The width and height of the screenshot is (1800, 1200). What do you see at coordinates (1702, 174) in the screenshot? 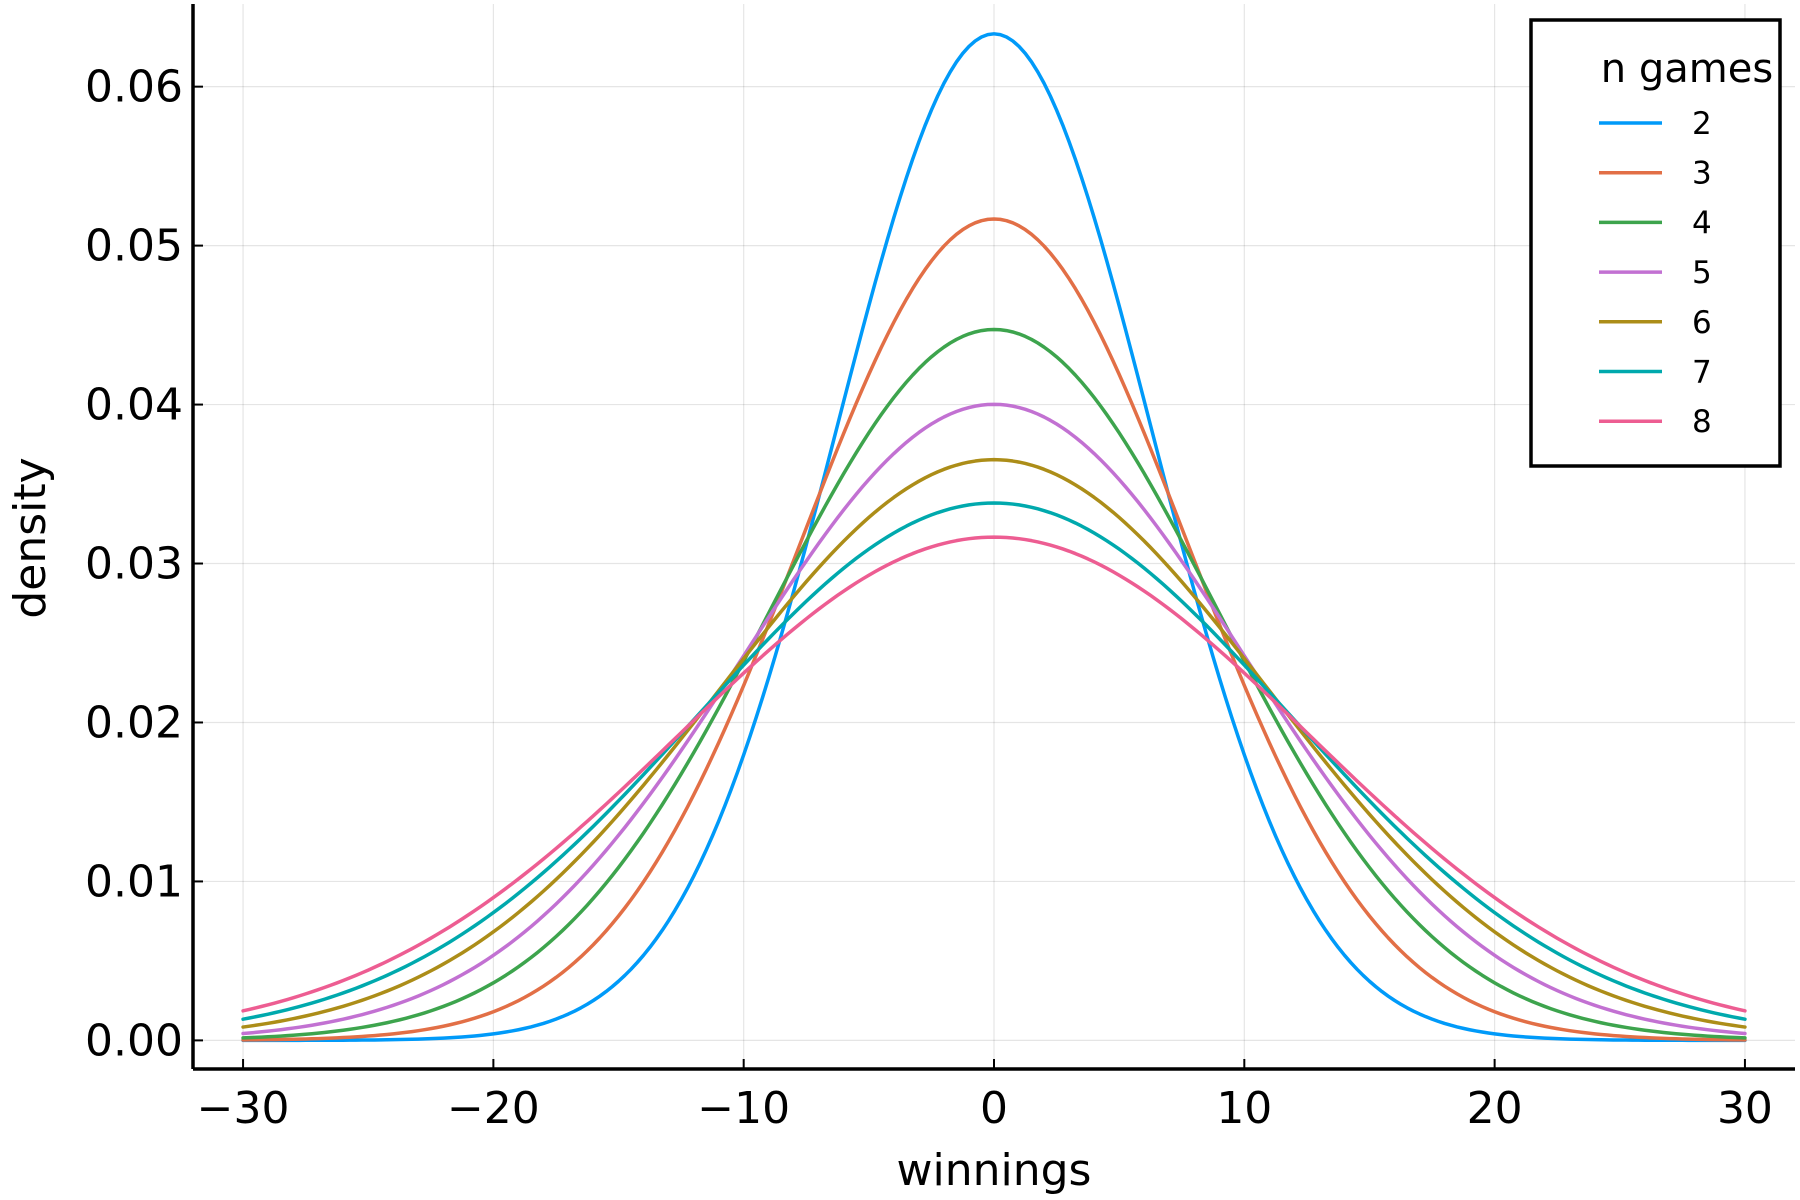
I see `legend-label-3: 3` at bounding box center [1702, 174].